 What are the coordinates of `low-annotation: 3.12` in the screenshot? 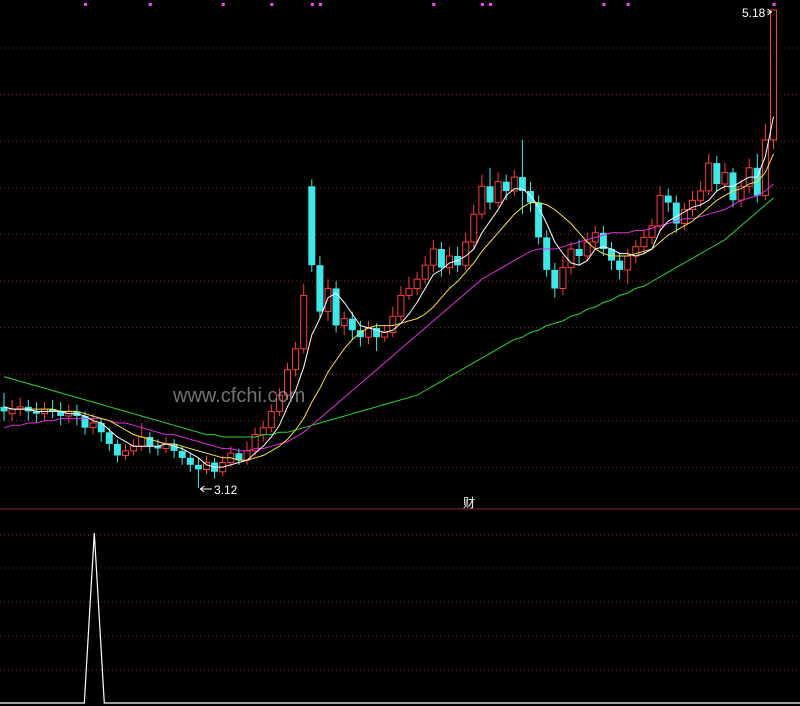 It's located at (218, 490).